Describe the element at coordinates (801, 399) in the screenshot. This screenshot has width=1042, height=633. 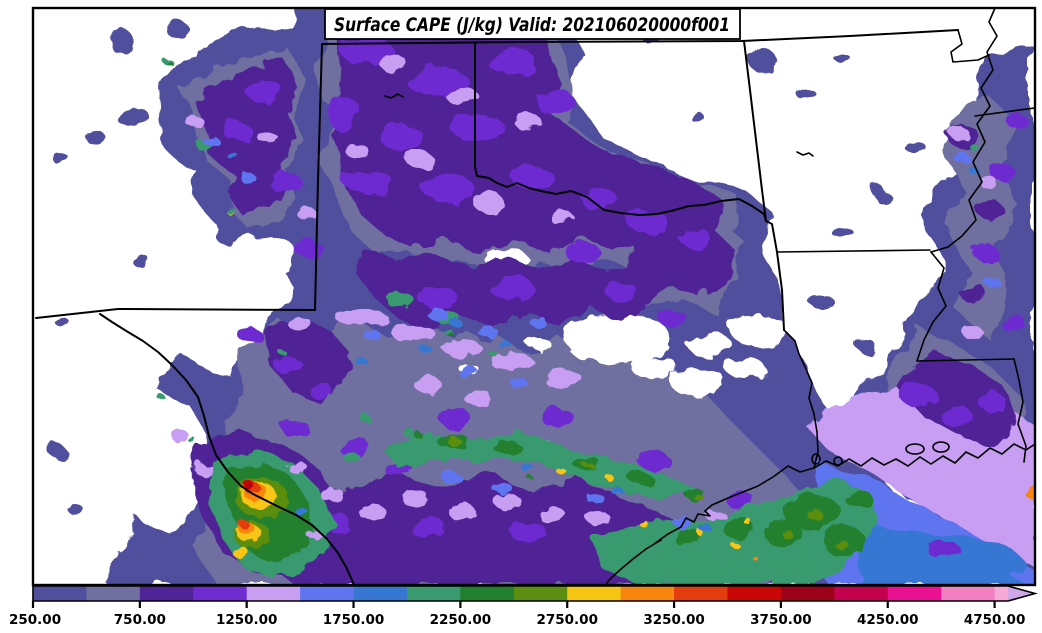
I see `border-sabine-river` at that location.